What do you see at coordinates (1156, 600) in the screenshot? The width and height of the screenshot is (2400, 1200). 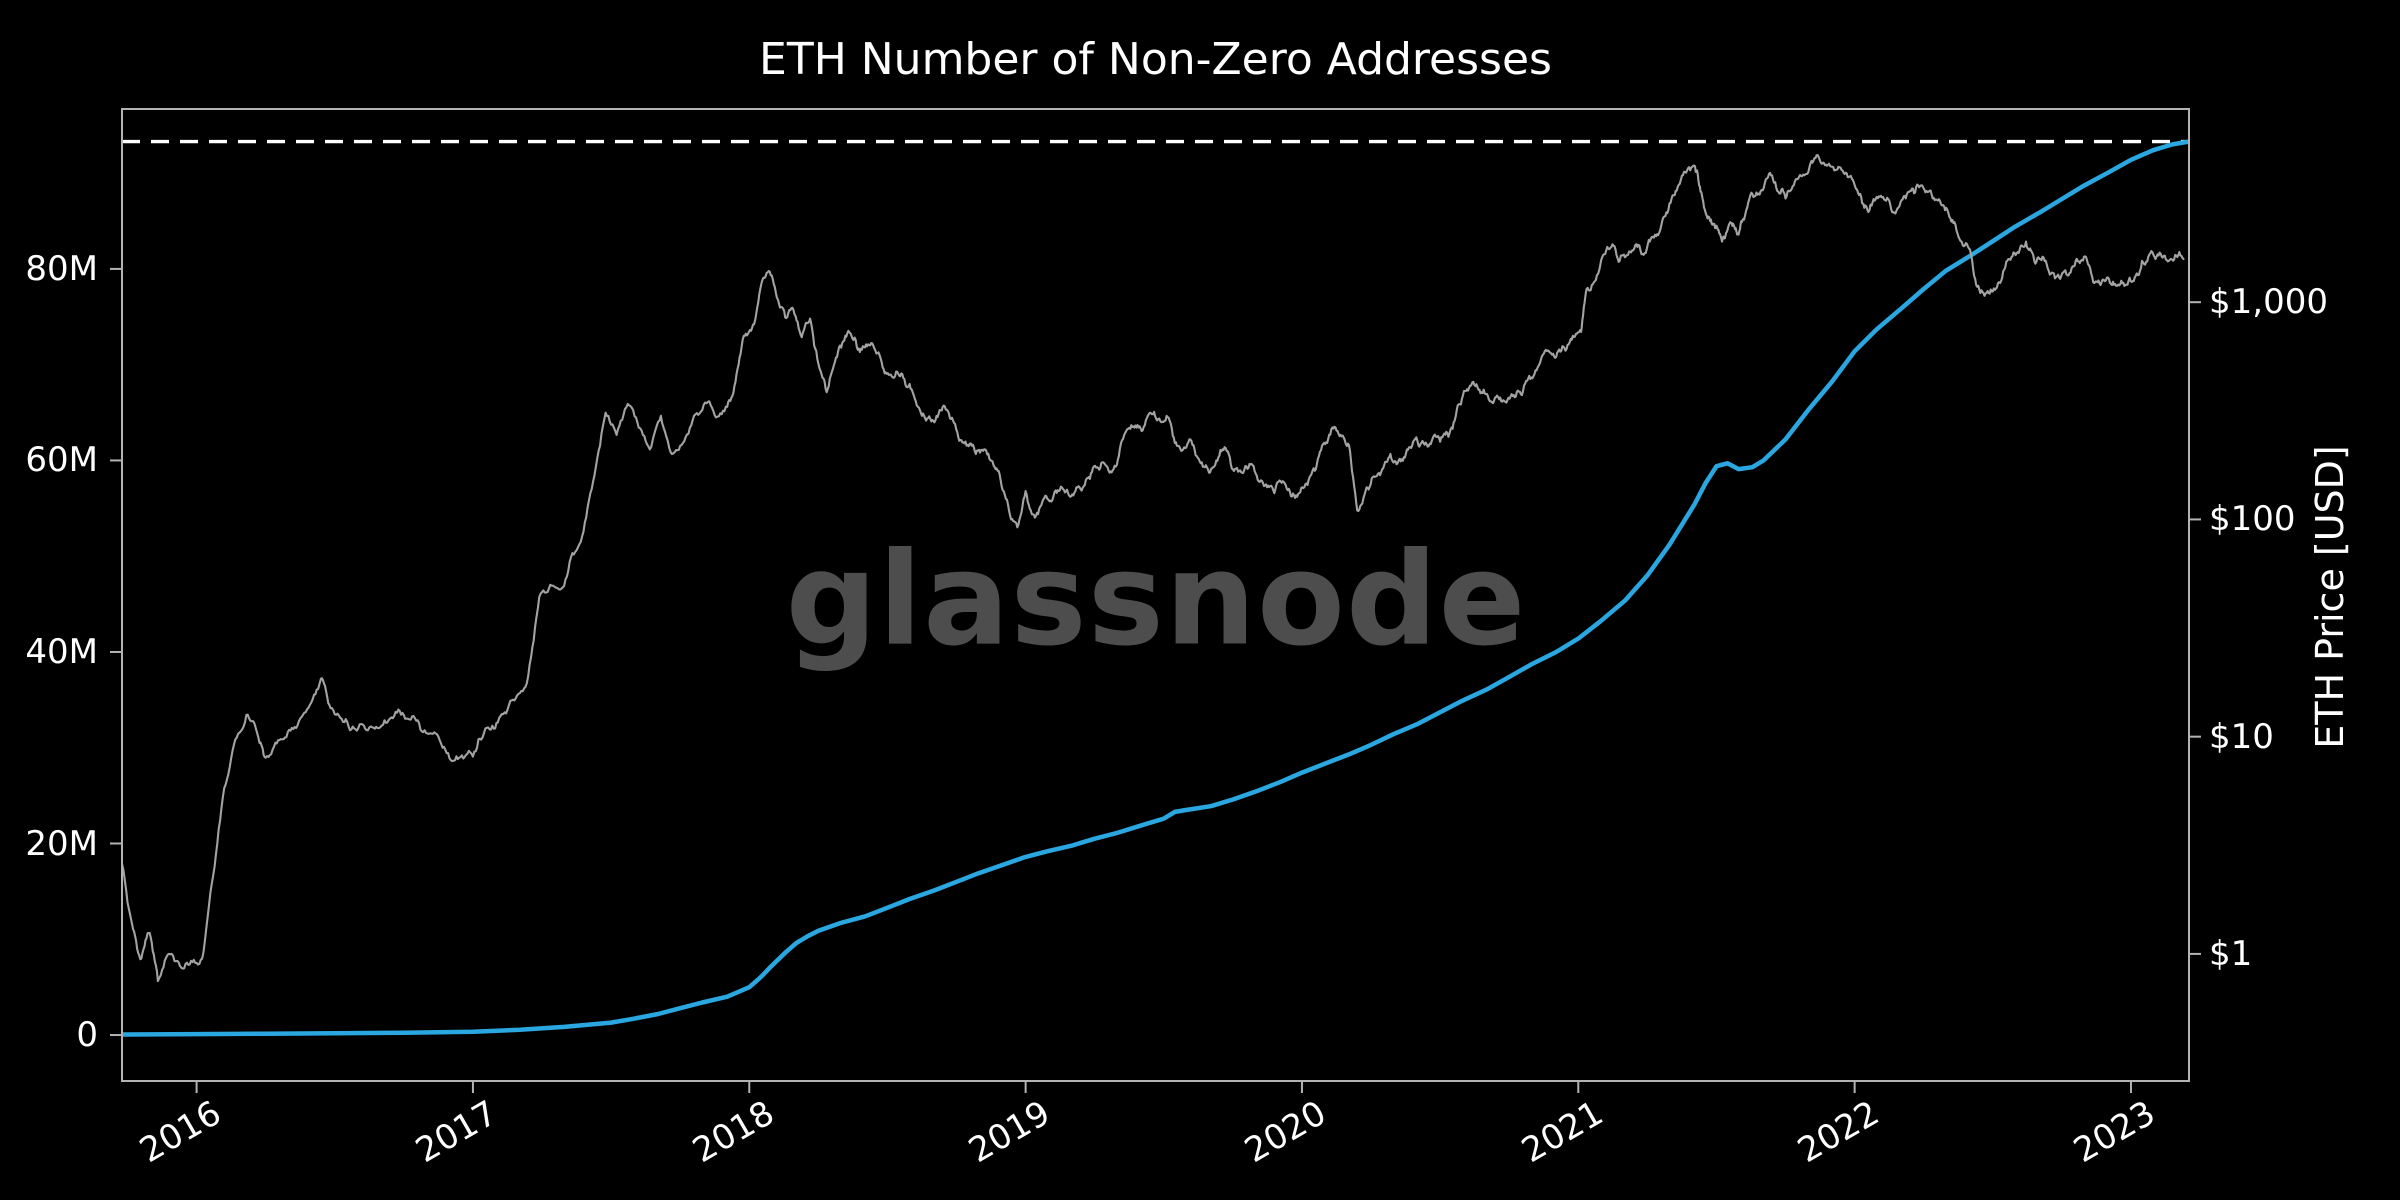 I see `glassnode-watermark: glassnode` at bounding box center [1156, 600].